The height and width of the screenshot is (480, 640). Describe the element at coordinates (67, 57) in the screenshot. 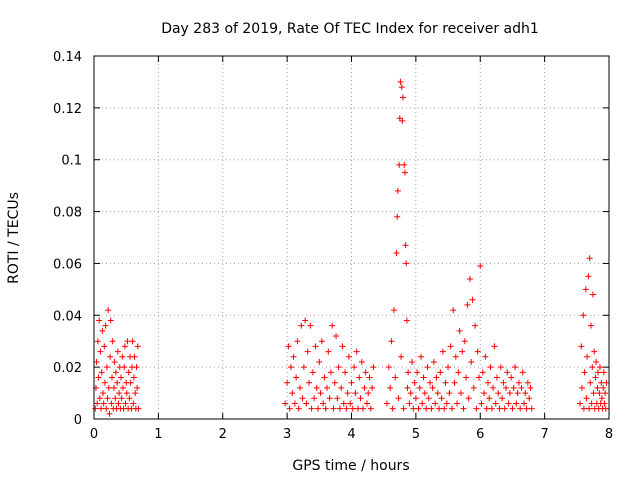

I see `y-tick-label: 0.14` at that location.